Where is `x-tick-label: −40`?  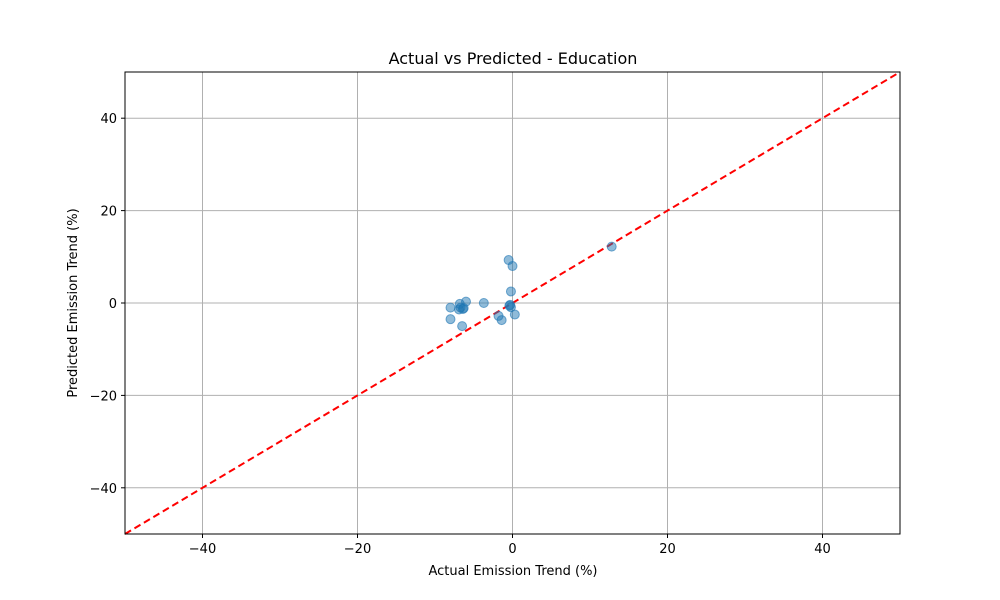 x-tick-label: −40 is located at coordinates (202, 549).